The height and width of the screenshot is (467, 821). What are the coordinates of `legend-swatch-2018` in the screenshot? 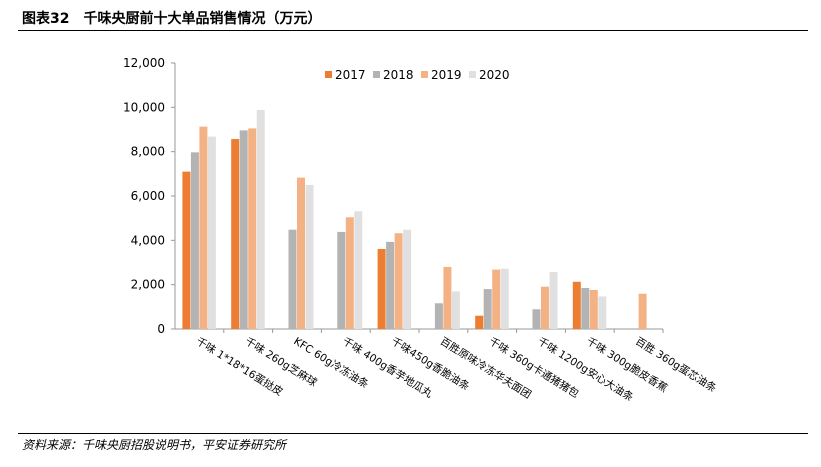 It's located at (376, 74).